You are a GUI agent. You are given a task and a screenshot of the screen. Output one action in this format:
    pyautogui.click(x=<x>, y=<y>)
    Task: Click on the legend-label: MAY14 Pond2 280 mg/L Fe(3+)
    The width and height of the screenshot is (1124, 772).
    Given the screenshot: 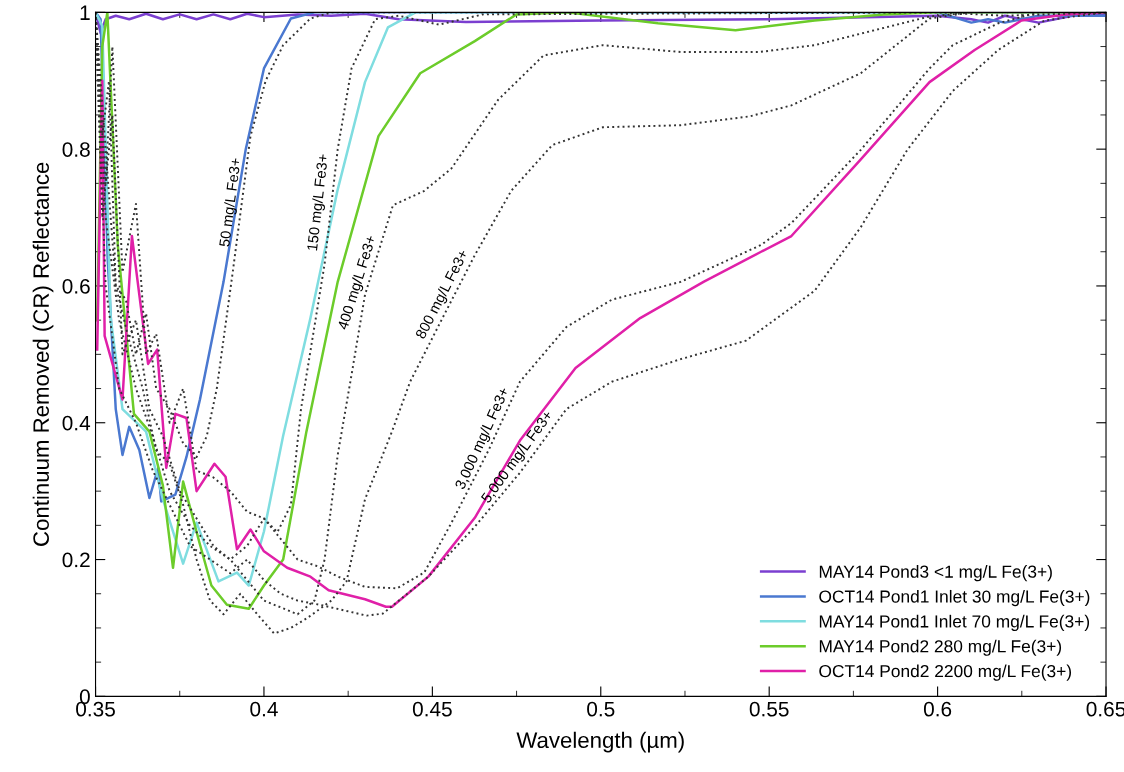 What is the action you would take?
    pyautogui.click(x=940, y=647)
    